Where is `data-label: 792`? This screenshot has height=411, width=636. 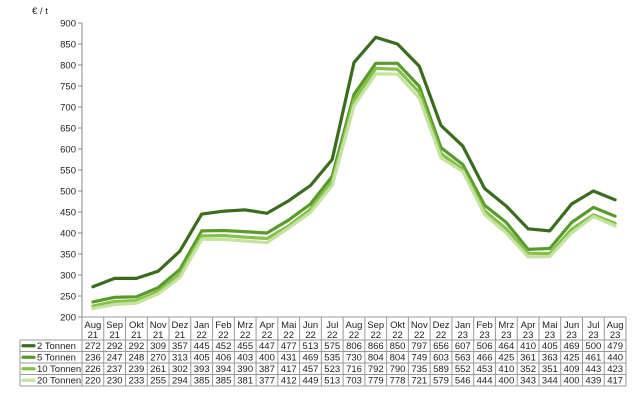
data-label: 792 is located at coordinates (376, 369).